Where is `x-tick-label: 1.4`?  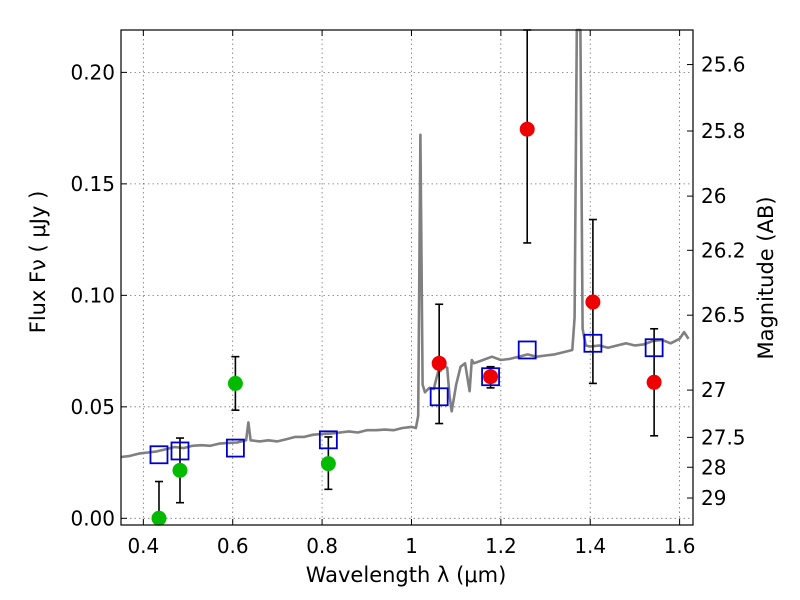 x-tick-label: 1.4 is located at coordinates (590, 546).